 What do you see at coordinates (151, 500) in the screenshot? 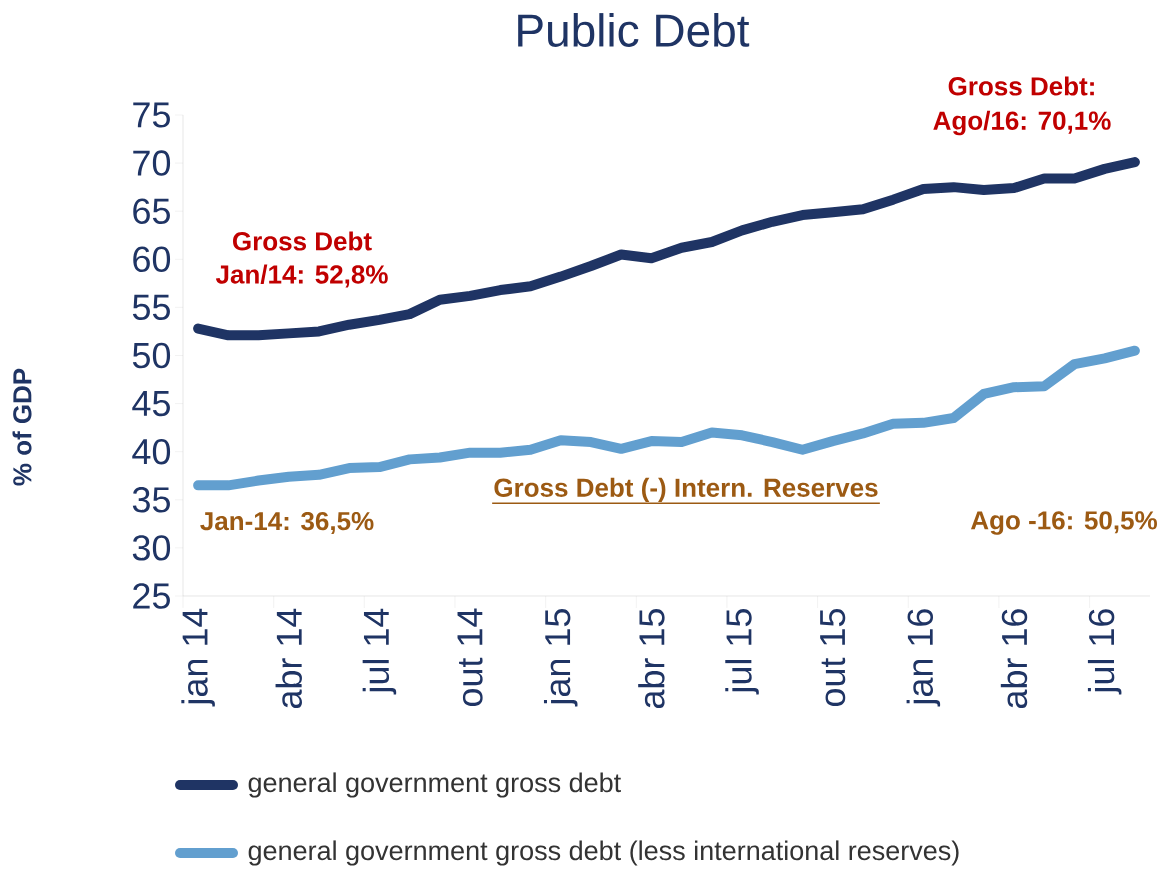
I see `y-tick-label: 35` at bounding box center [151, 500].